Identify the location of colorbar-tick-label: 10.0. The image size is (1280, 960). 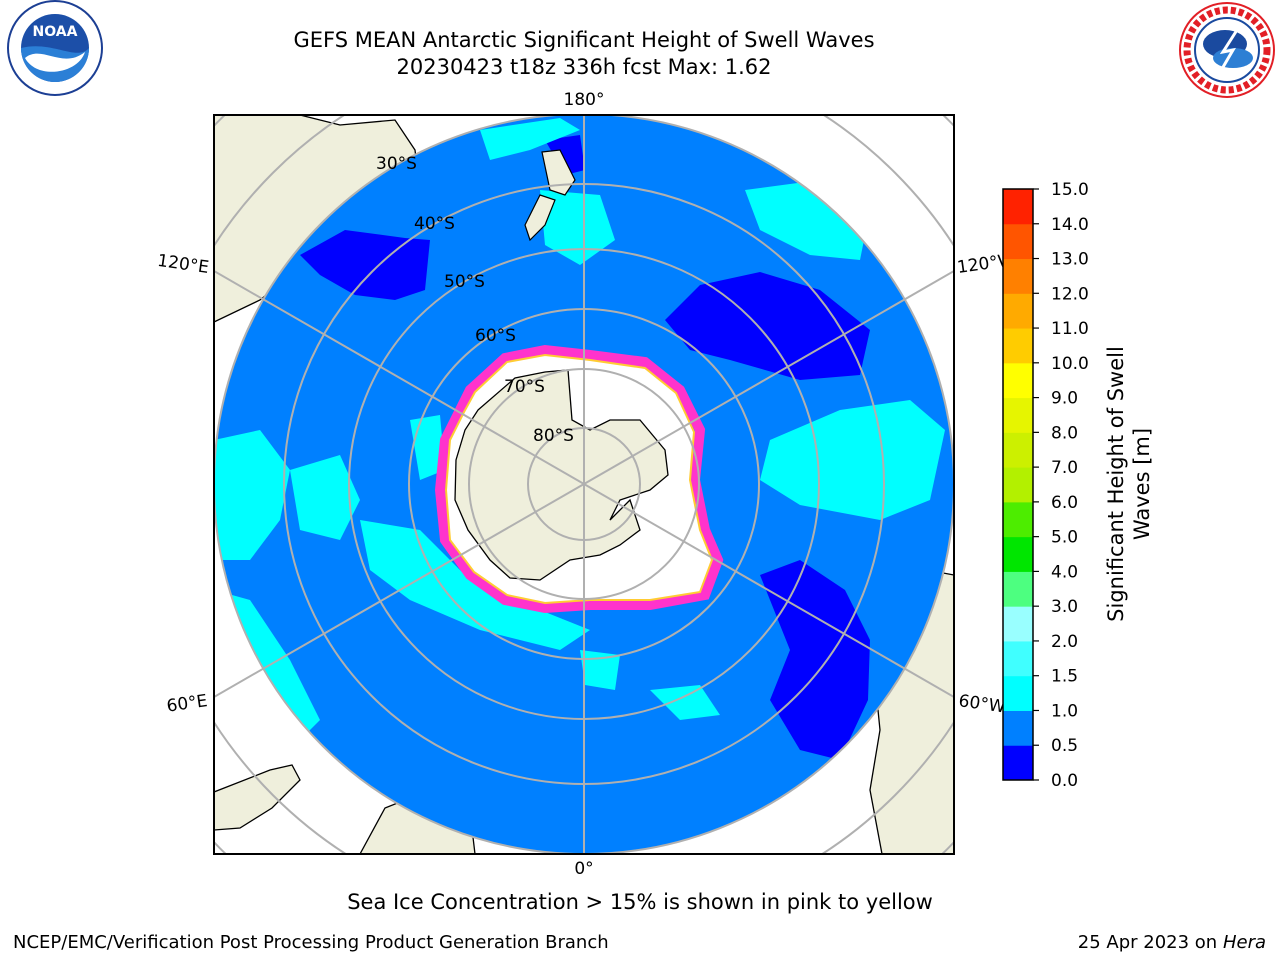
(1070, 364).